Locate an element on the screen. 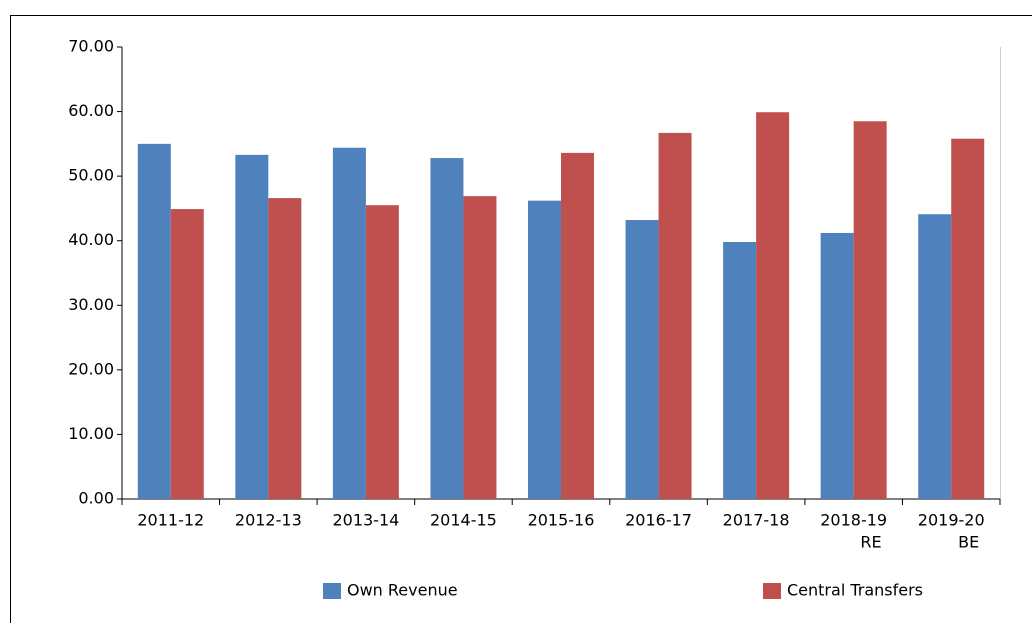  y-tick-label: 60.00 is located at coordinates (91, 110).